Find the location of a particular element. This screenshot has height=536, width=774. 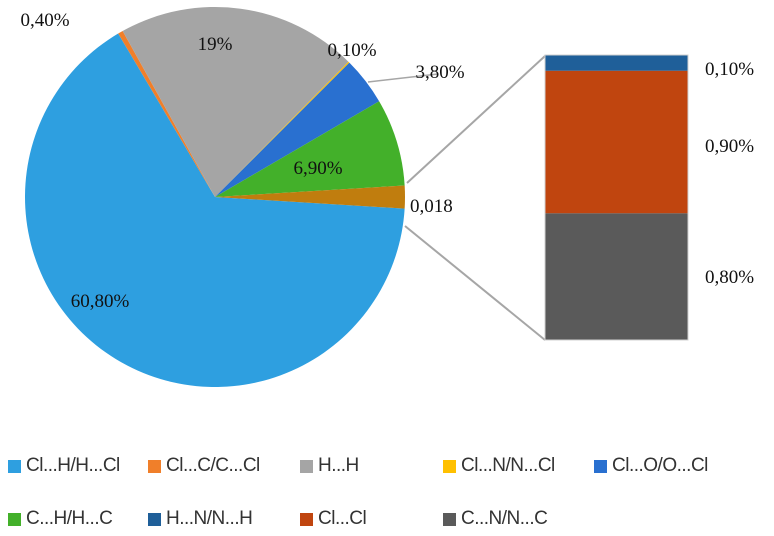

data-label: 19% is located at coordinates (215, 44).